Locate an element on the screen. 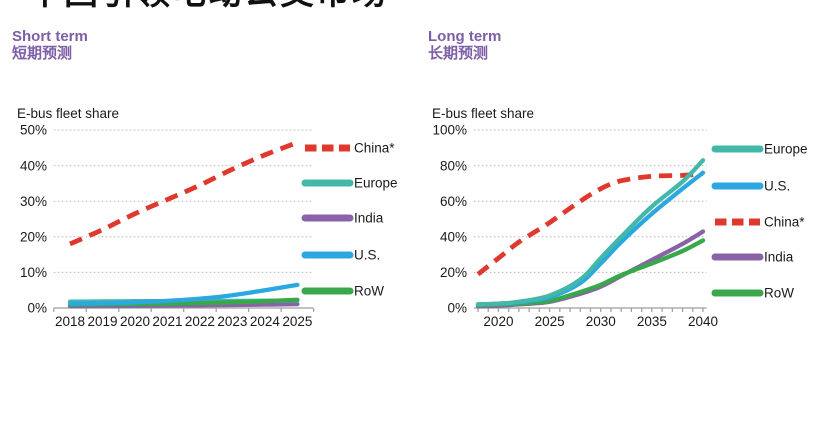 The image size is (820, 436). x-tick-label: 2023 is located at coordinates (232, 321).